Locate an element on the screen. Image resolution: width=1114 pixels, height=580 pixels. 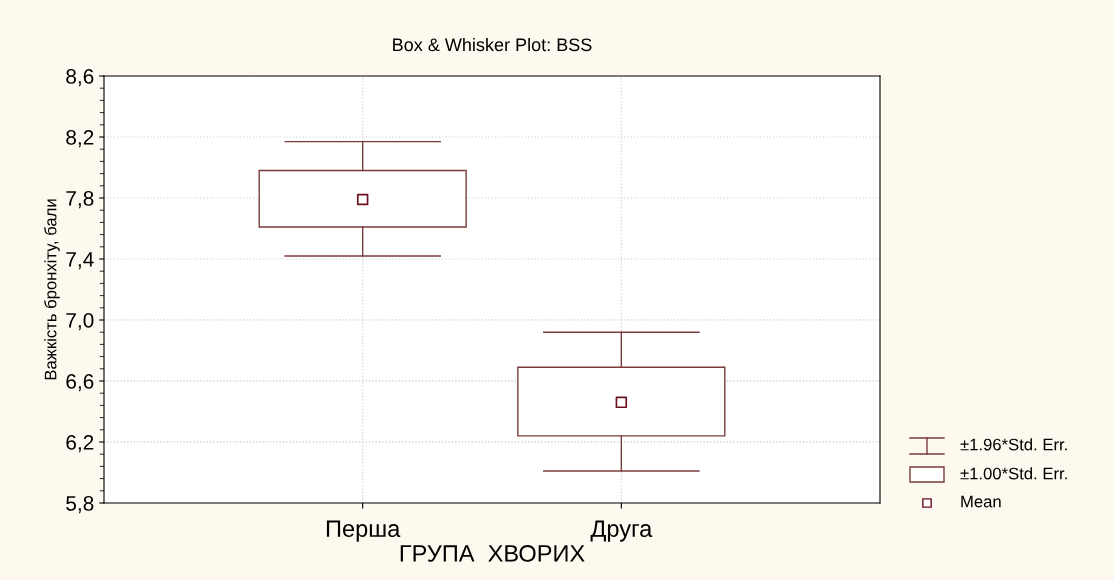
y-tick-label: 7,0 is located at coordinates (80, 322).